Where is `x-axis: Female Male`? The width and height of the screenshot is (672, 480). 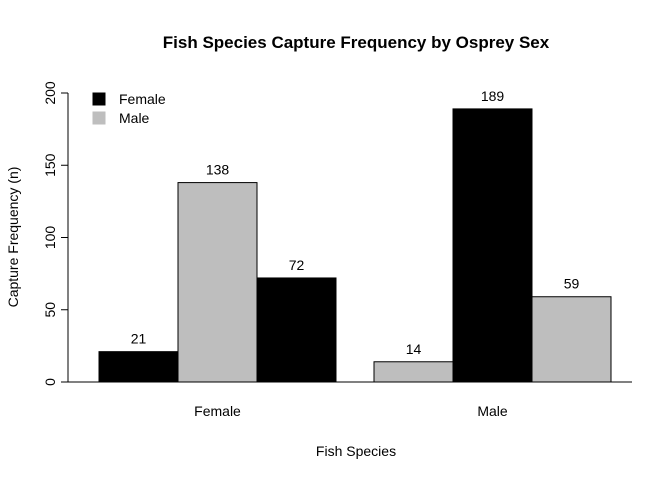 x-axis: Female Male is located at coordinates (350, 400).